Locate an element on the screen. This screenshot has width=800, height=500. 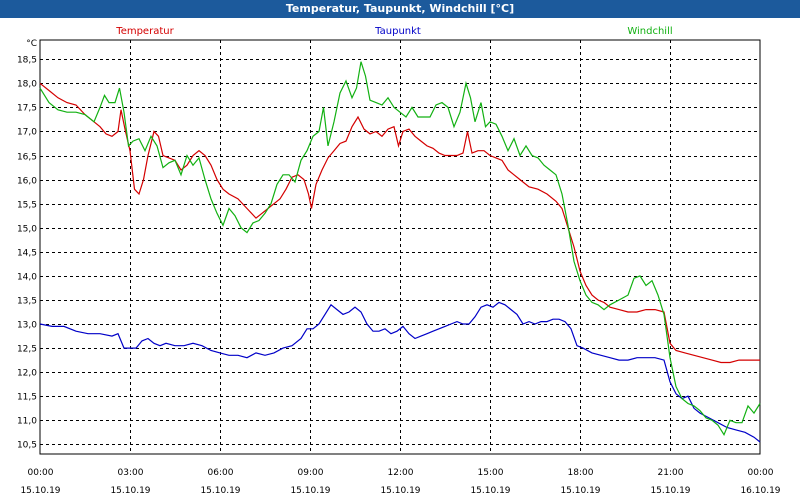
x-tick-time: 06:00 is located at coordinates (221, 473).